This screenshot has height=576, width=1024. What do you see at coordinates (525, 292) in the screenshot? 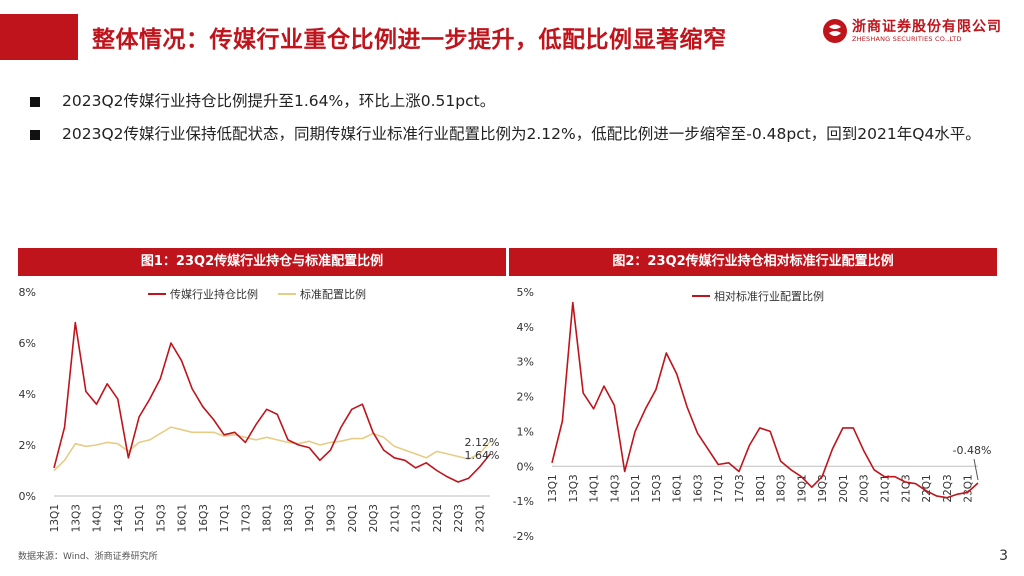
I see `y-tick-label: 5%` at bounding box center [525, 292].